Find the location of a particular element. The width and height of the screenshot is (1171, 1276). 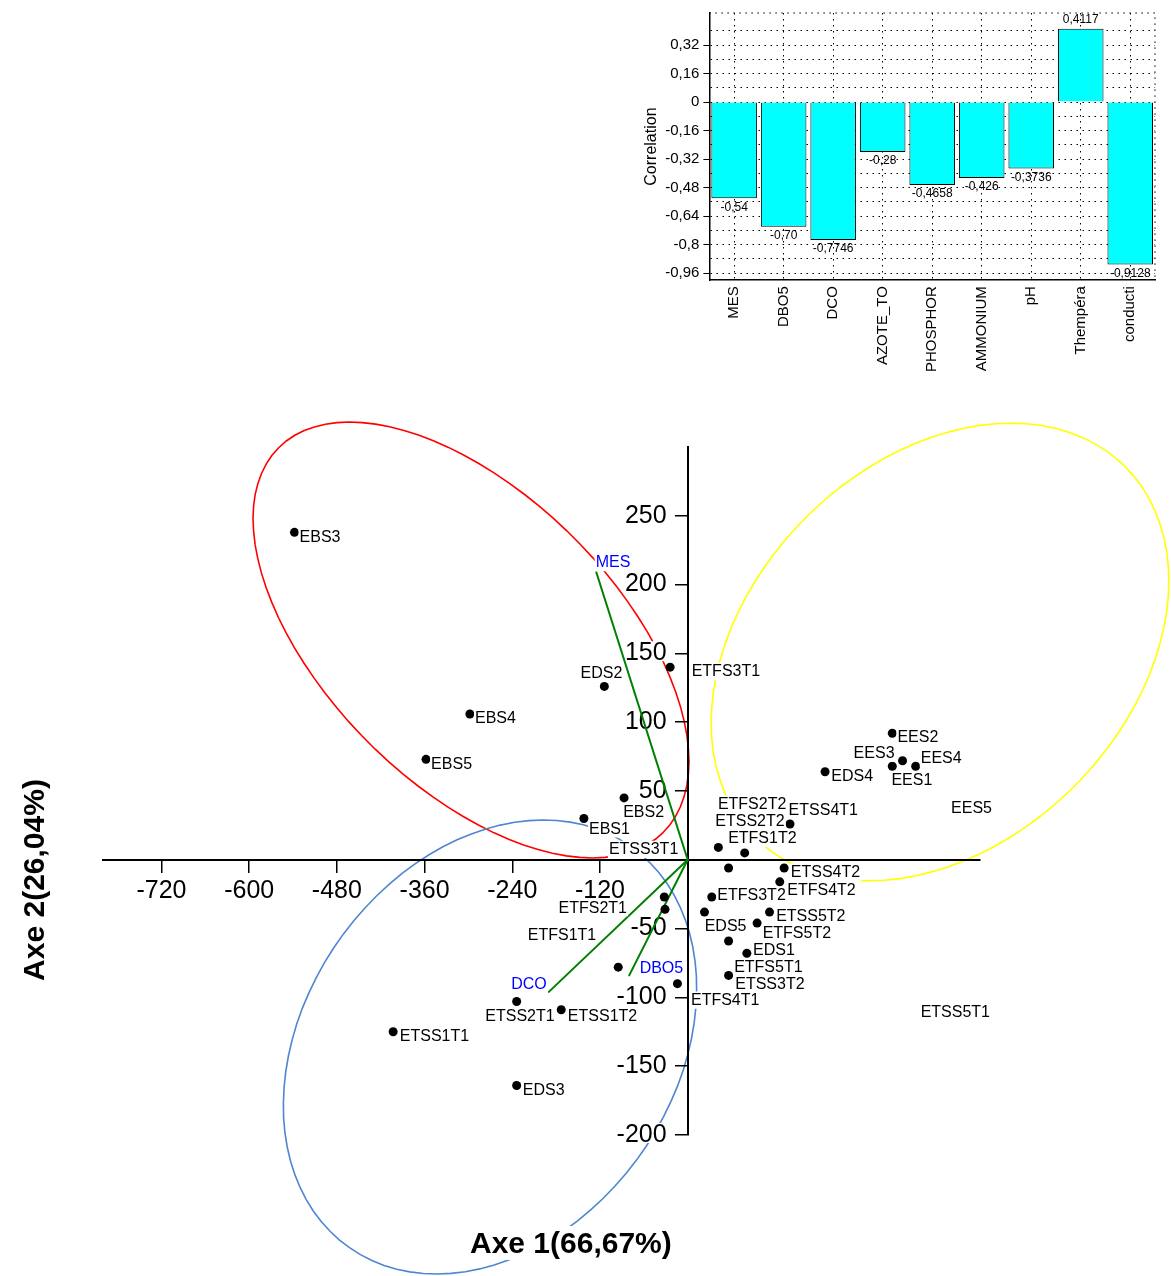

series-label: DBO5 is located at coordinates (661, 967).